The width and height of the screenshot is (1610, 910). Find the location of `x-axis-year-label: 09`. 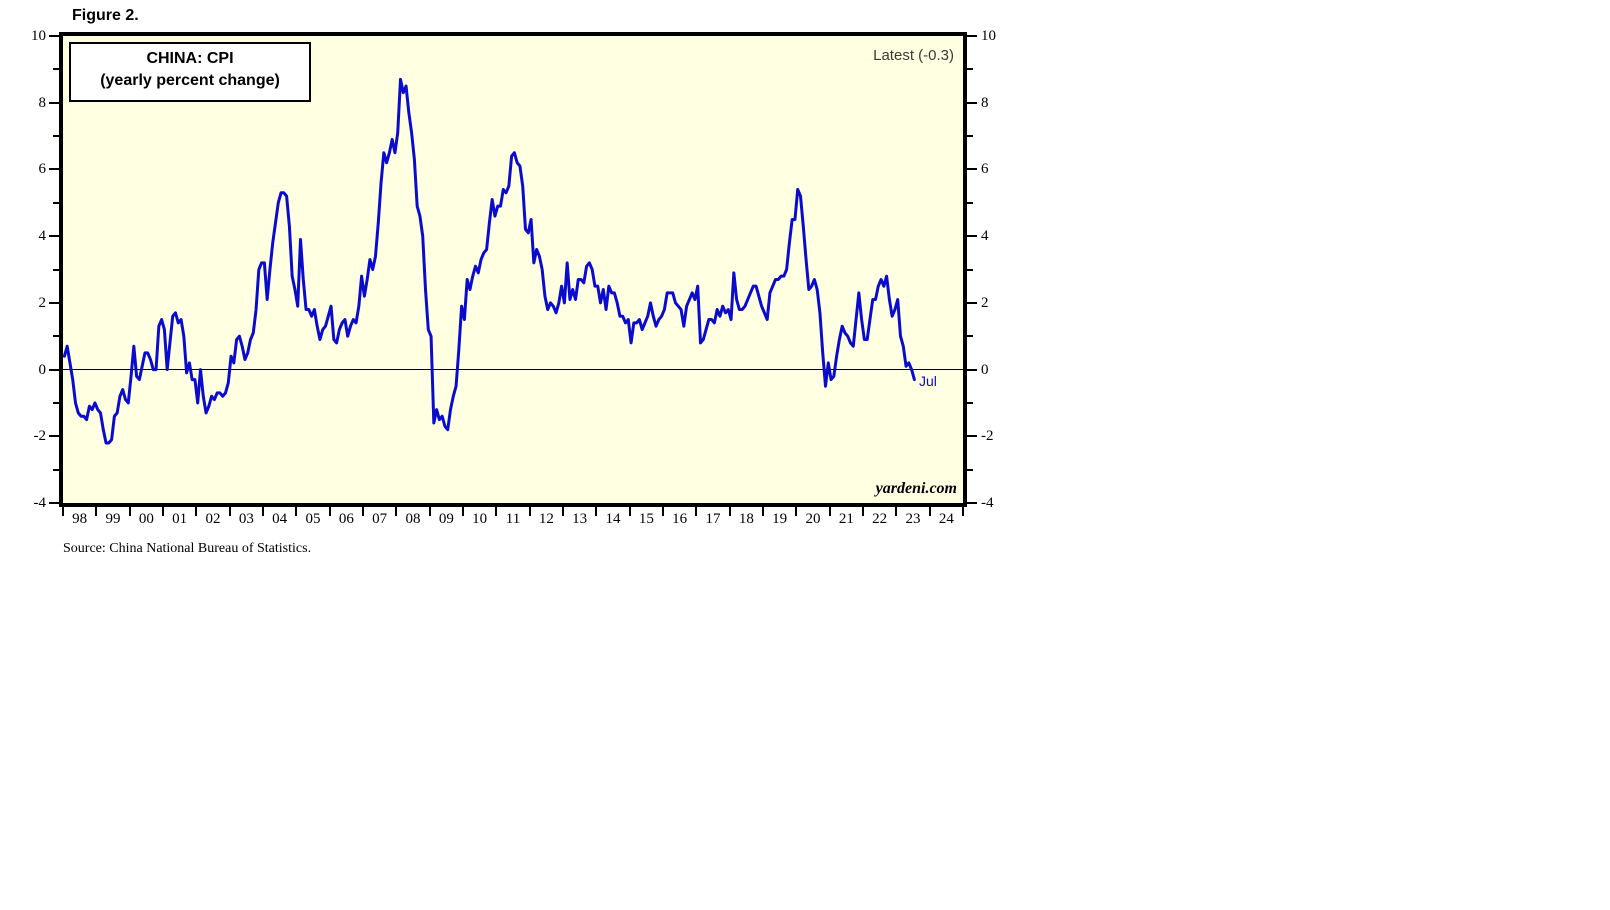

x-axis-year-label: 09 is located at coordinates (446, 519).